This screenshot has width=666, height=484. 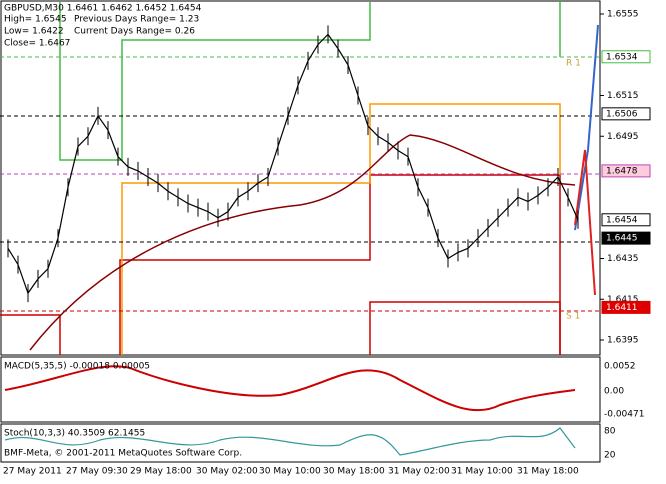 I want to click on price-marker-label: 1.6506, so click(x=622, y=114).